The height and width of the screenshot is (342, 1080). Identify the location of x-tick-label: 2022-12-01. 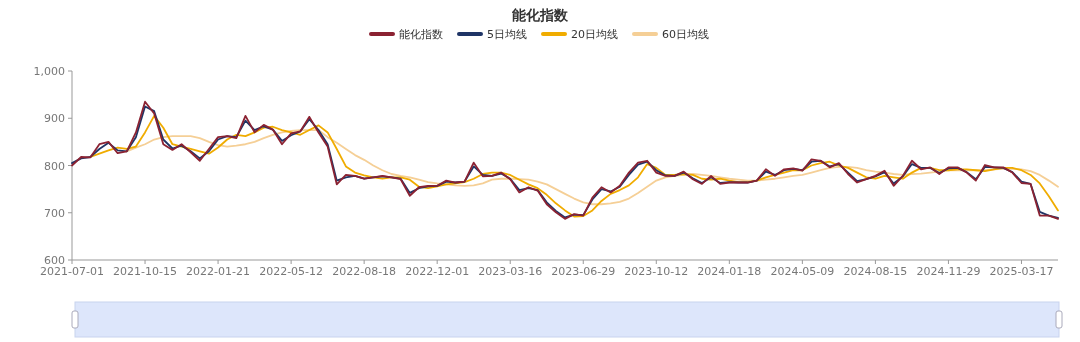
(437, 271).